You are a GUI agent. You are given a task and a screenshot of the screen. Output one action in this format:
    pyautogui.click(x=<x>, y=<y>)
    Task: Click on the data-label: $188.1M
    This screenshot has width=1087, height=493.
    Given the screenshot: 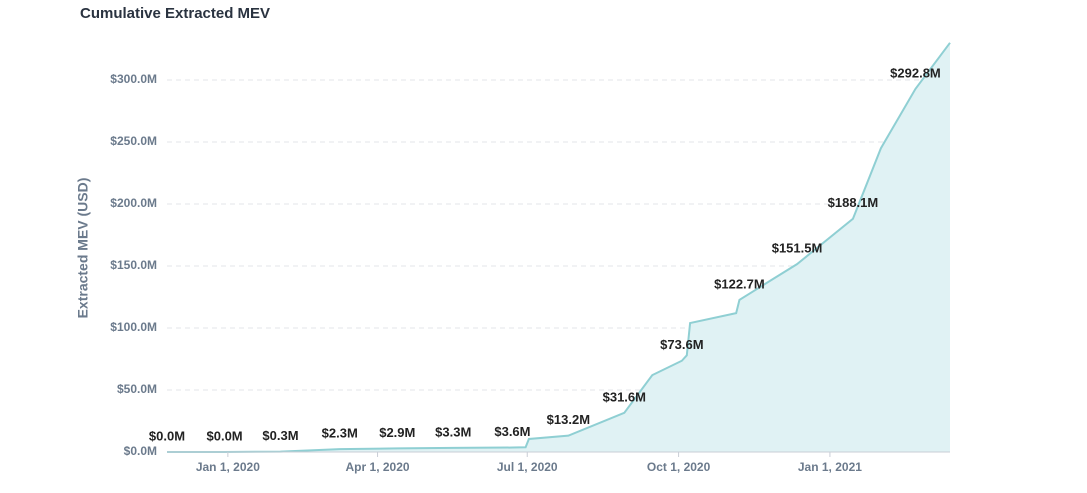 What is the action you would take?
    pyautogui.click(x=853, y=202)
    